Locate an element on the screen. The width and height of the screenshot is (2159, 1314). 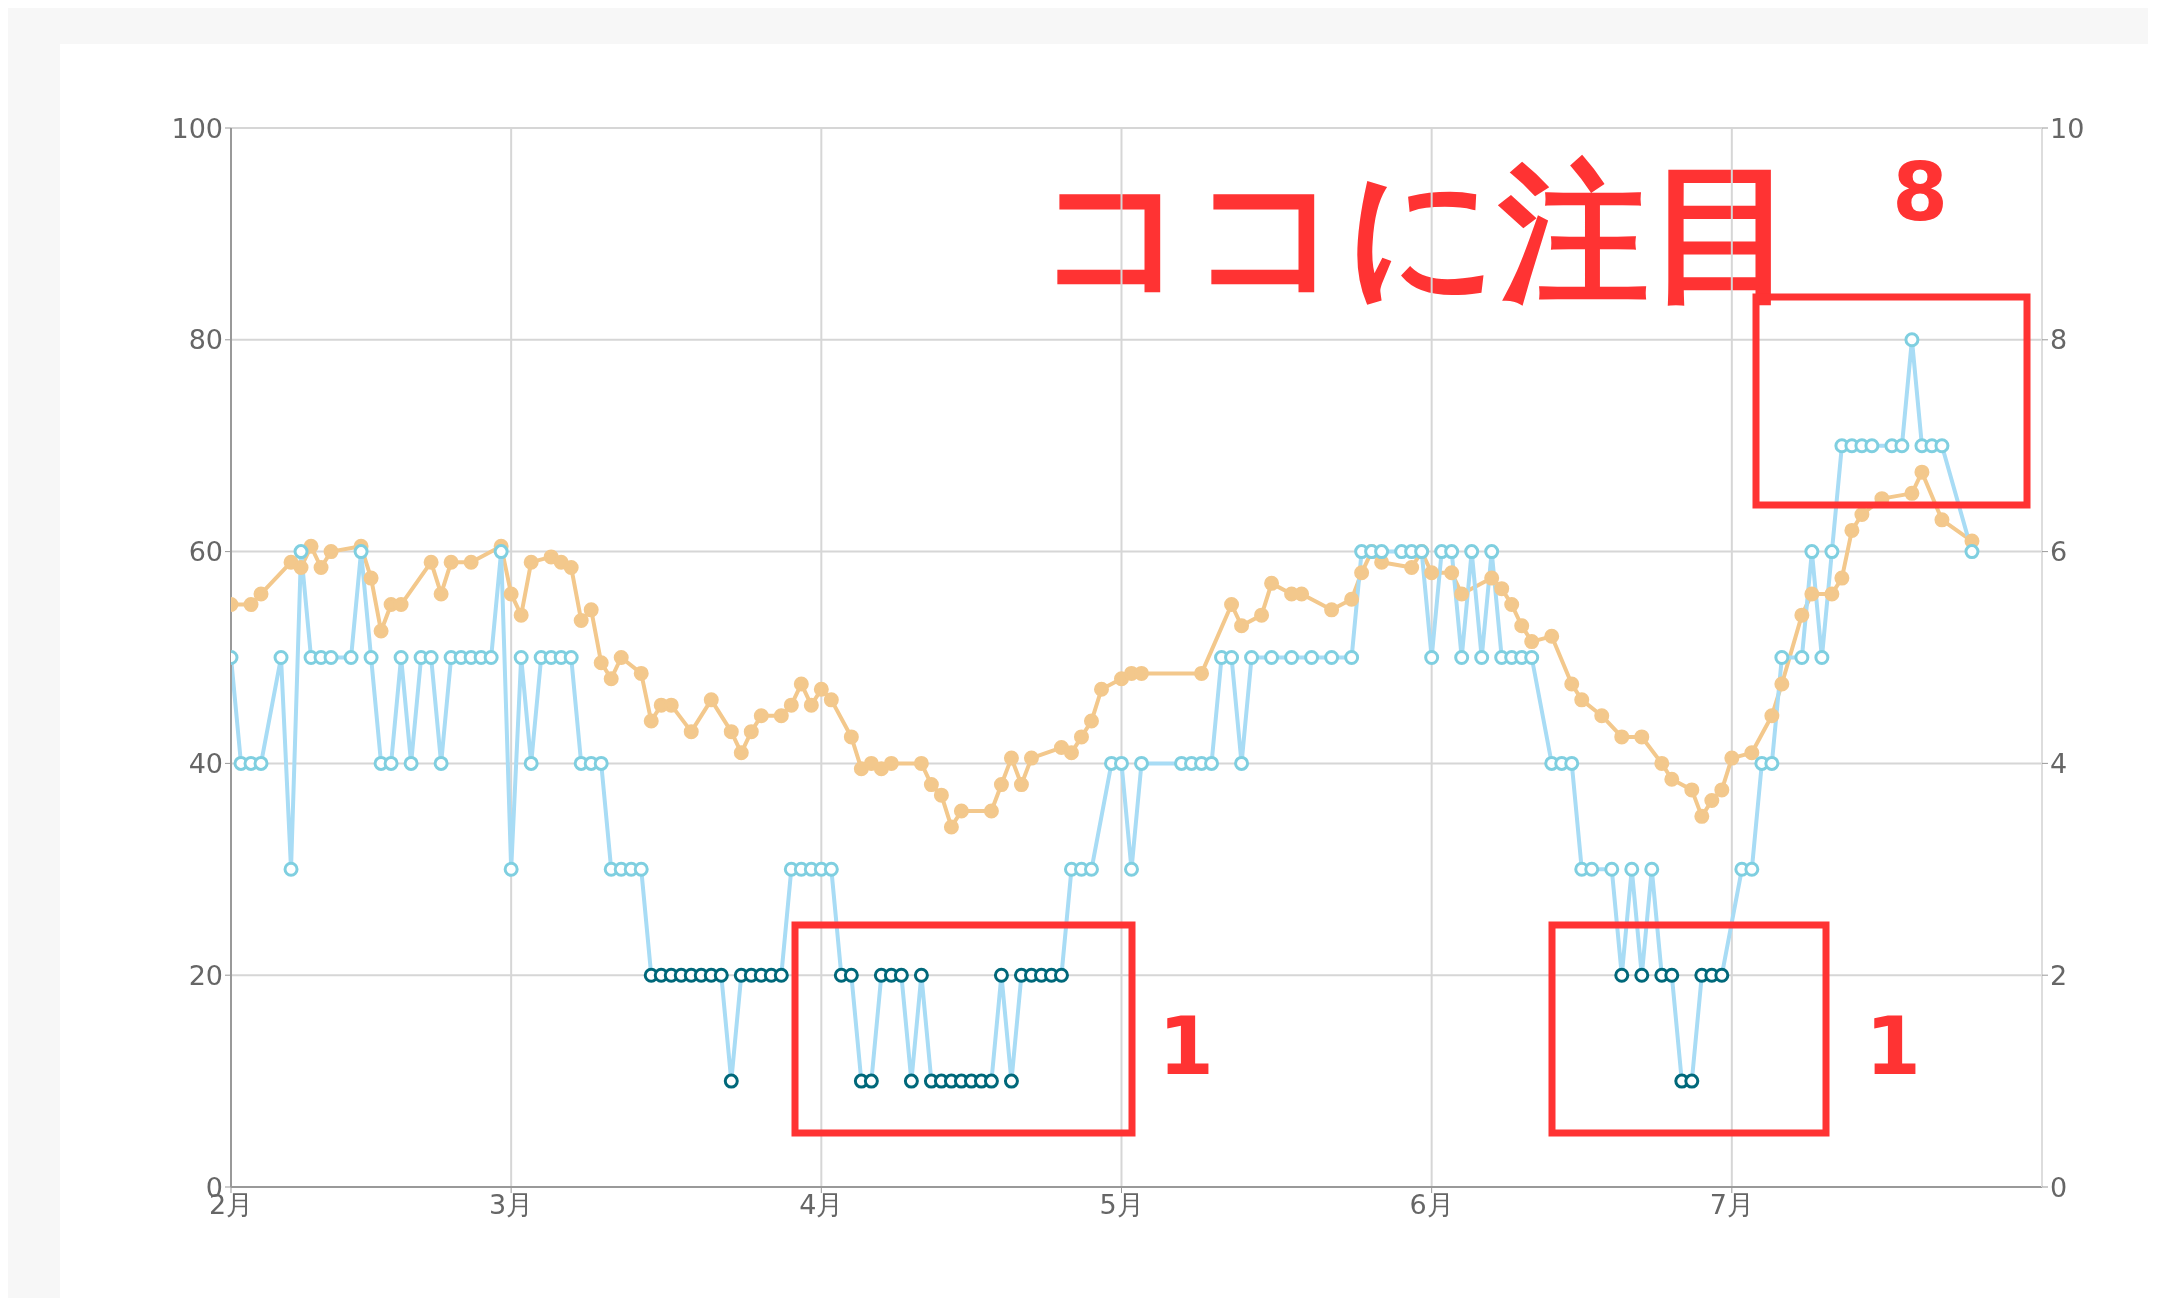
annotation: ココに注目 is located at coordinates (1418, 233).